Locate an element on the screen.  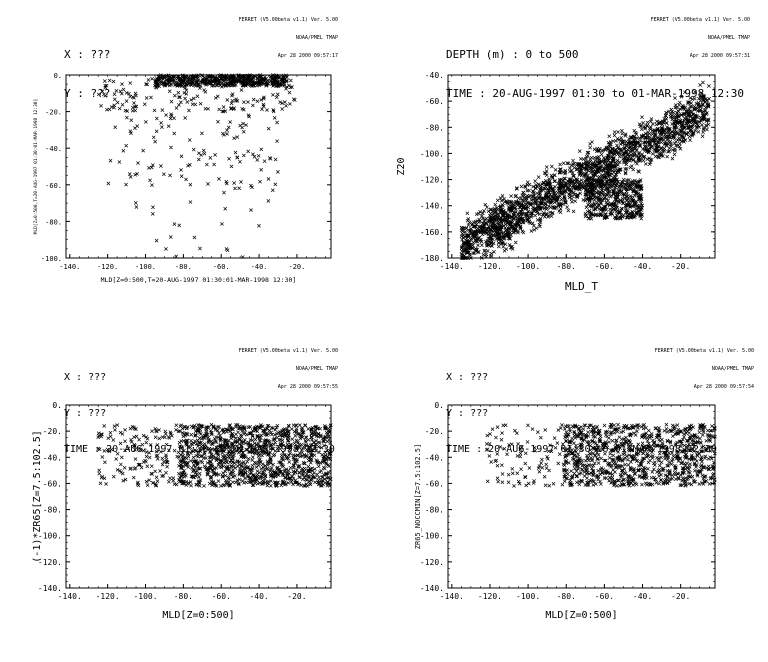
y-tick-label: -180. is located at coordinates (432, 258).